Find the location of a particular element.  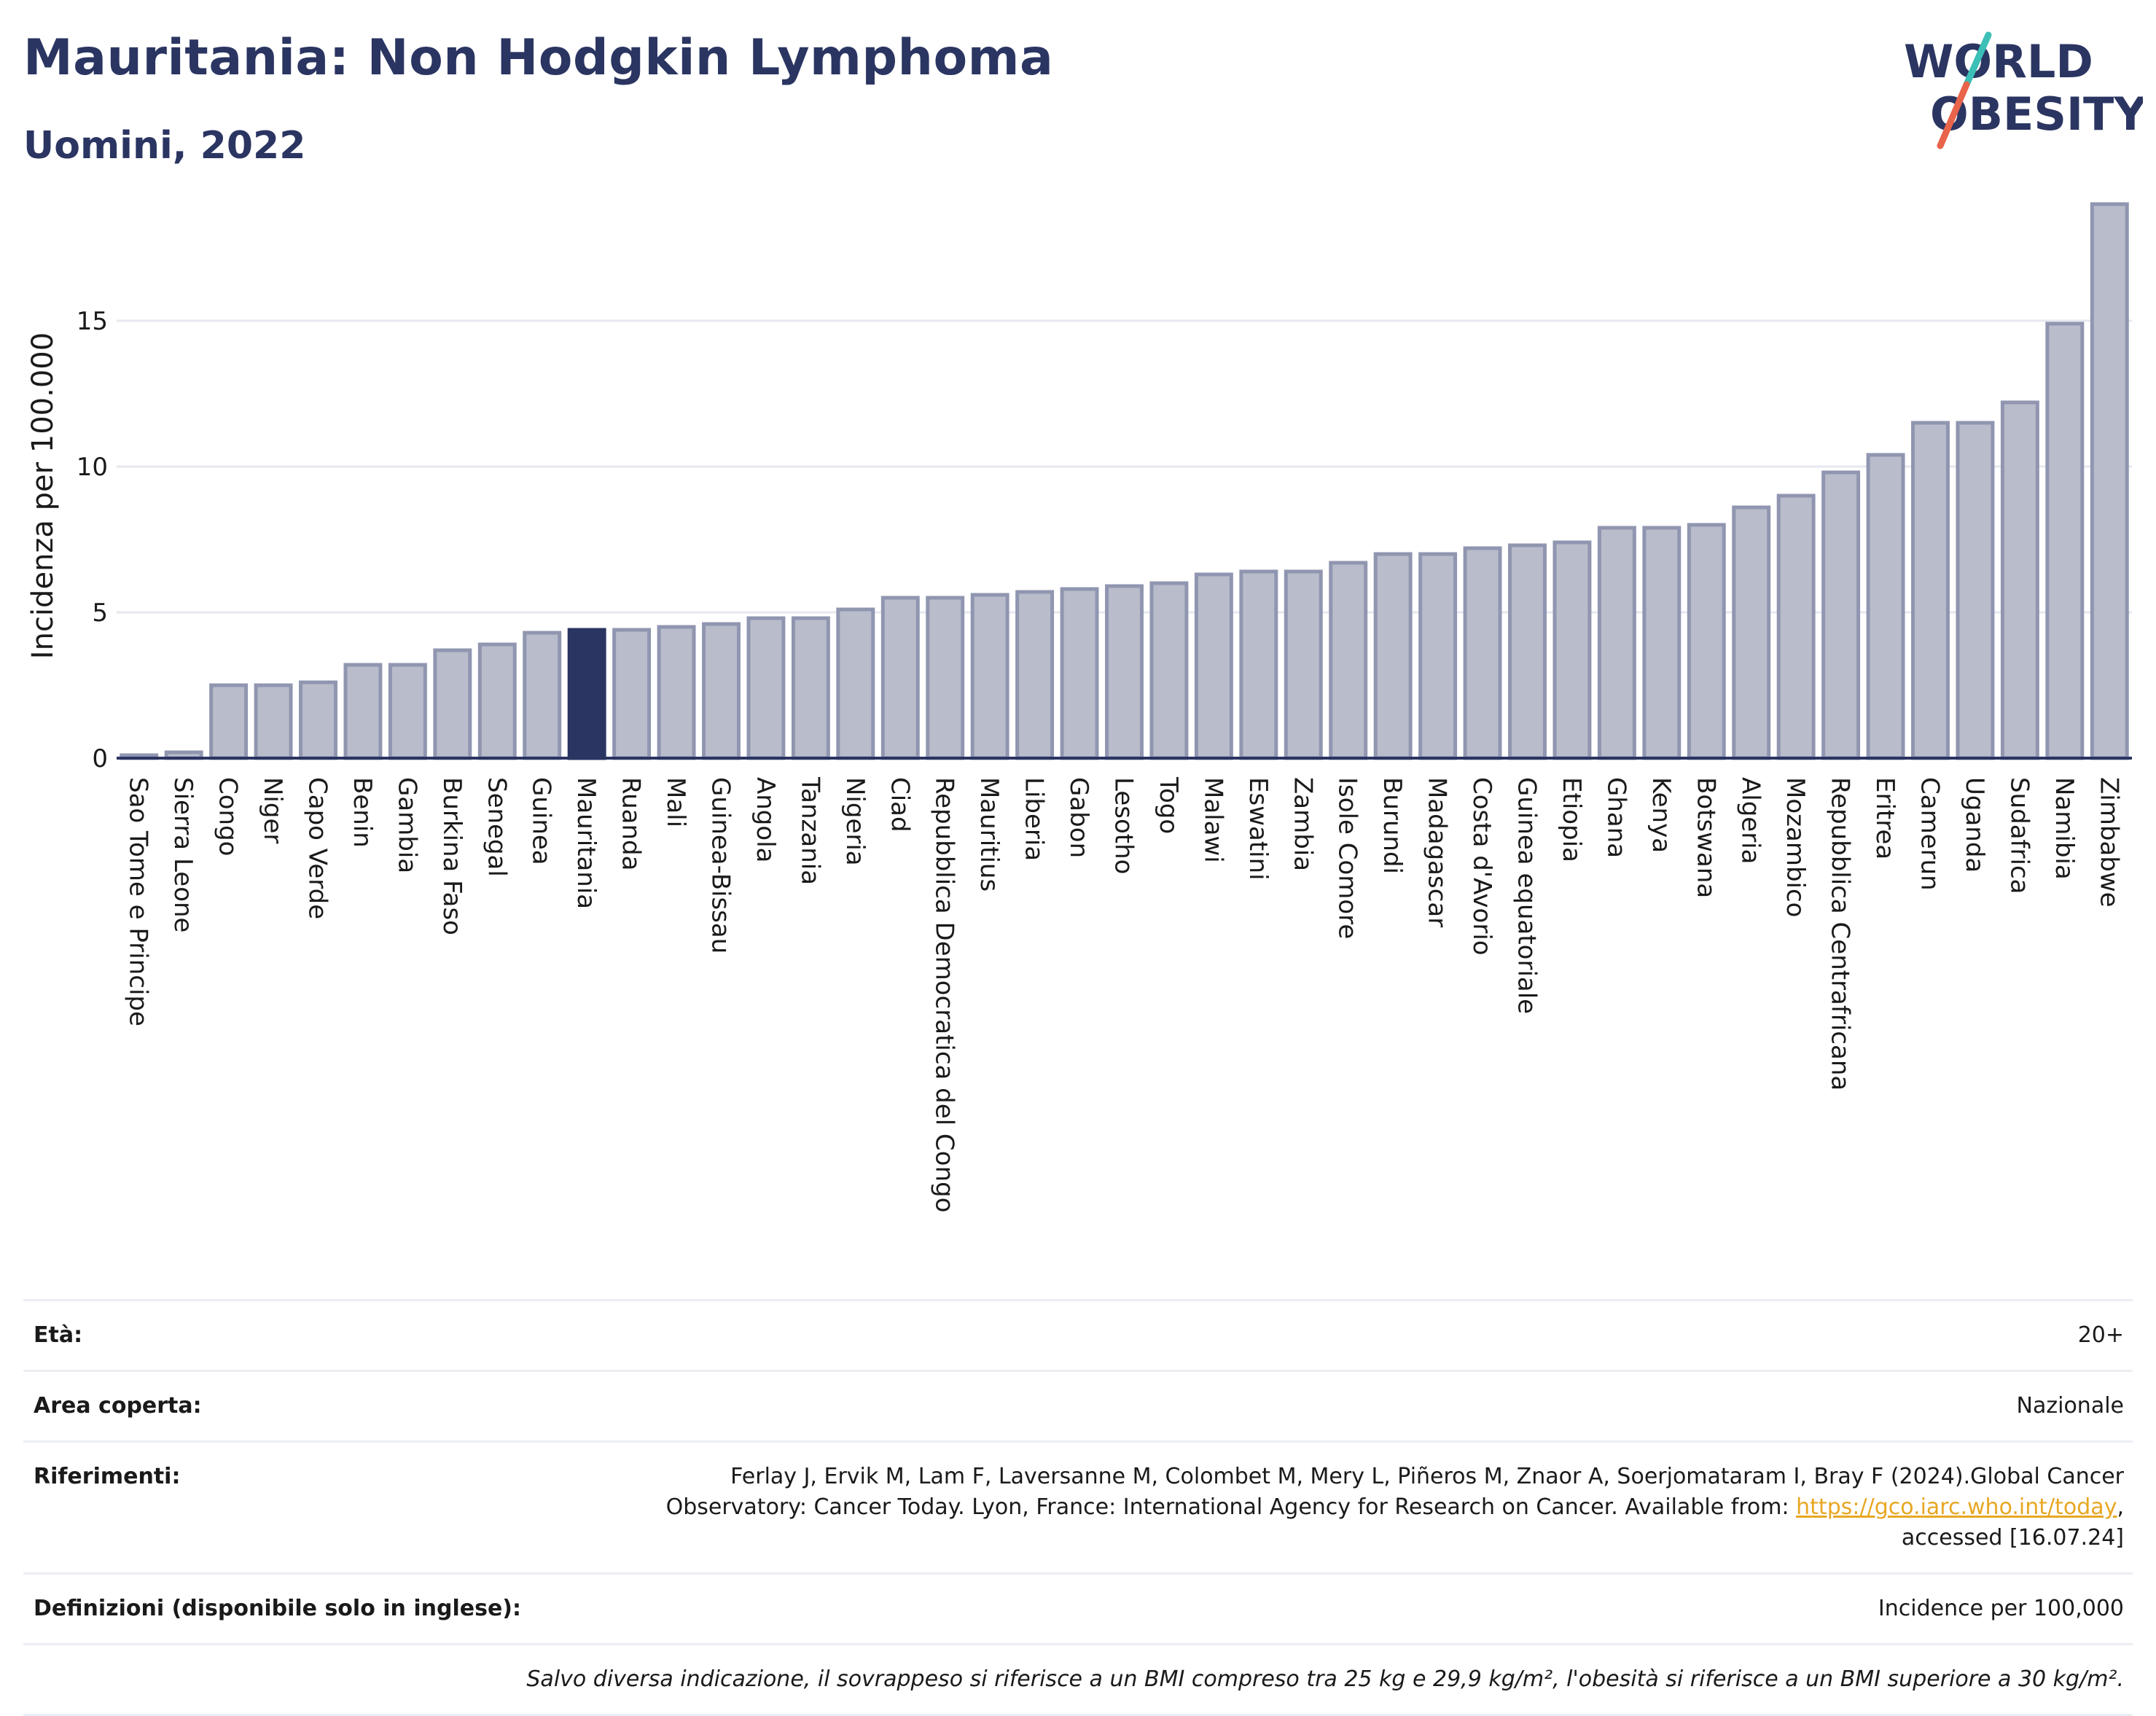

x-tick-label: Etiopia is located at coordinates (1571, 819).